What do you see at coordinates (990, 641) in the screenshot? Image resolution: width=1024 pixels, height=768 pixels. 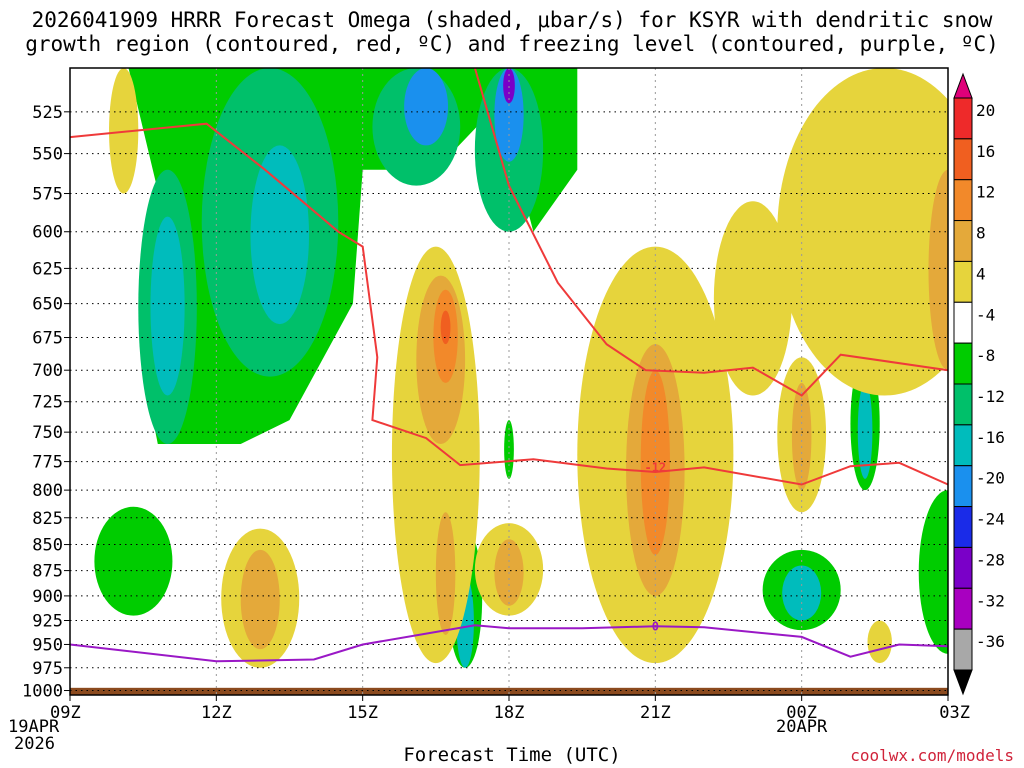 I see `colorbar-label: -36` at bounding box center [990, 641].